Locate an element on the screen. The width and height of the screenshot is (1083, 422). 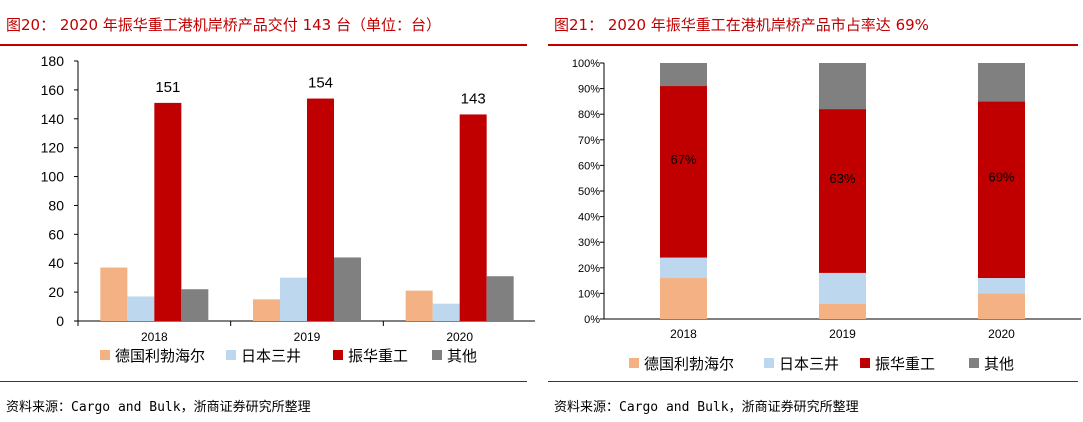
y-tick-label: 60% is located at coordinates (589, 166).